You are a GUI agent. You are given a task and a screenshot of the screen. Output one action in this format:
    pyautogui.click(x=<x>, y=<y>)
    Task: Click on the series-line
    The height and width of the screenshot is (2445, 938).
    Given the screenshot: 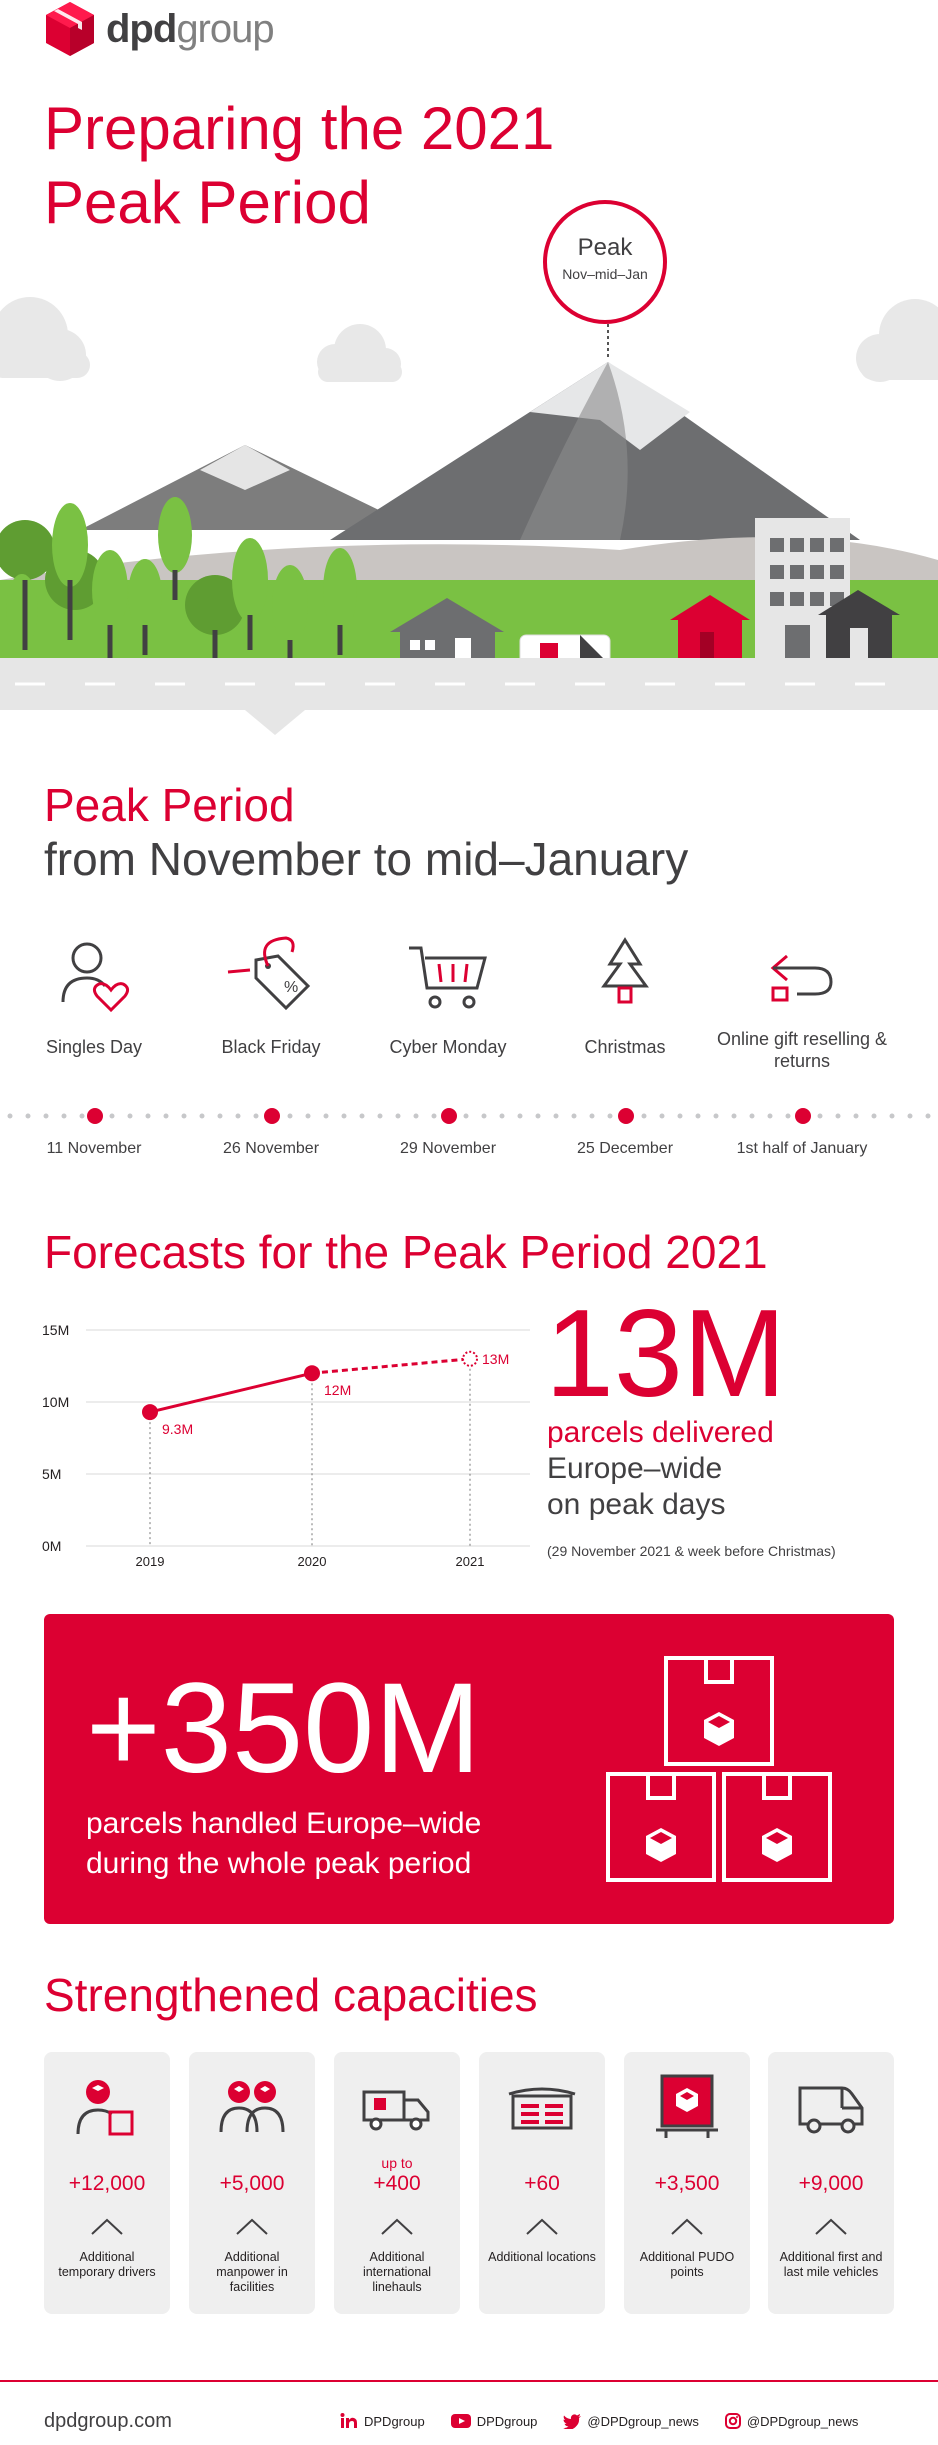 What is the action you would take?
    pyautogui.click(x=231, y=1392)
    